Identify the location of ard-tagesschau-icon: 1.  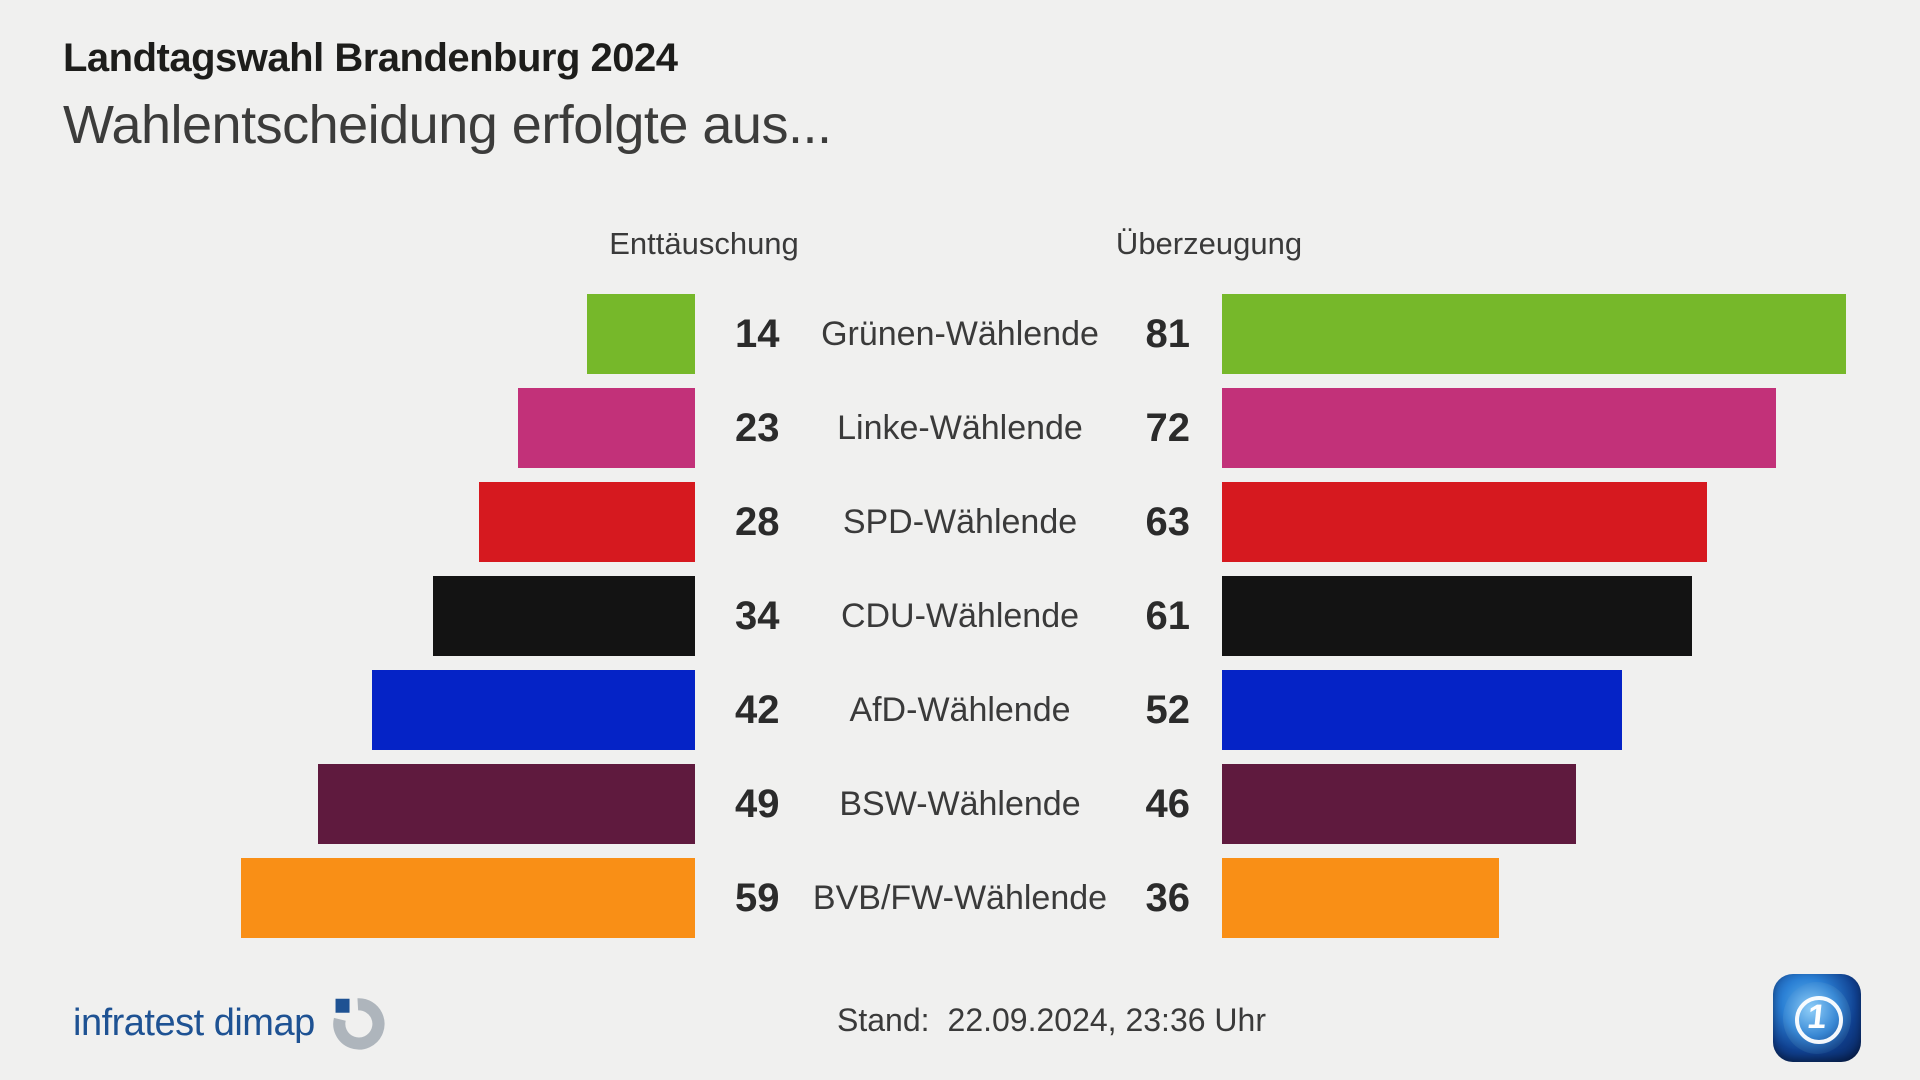
(1817, 1018).